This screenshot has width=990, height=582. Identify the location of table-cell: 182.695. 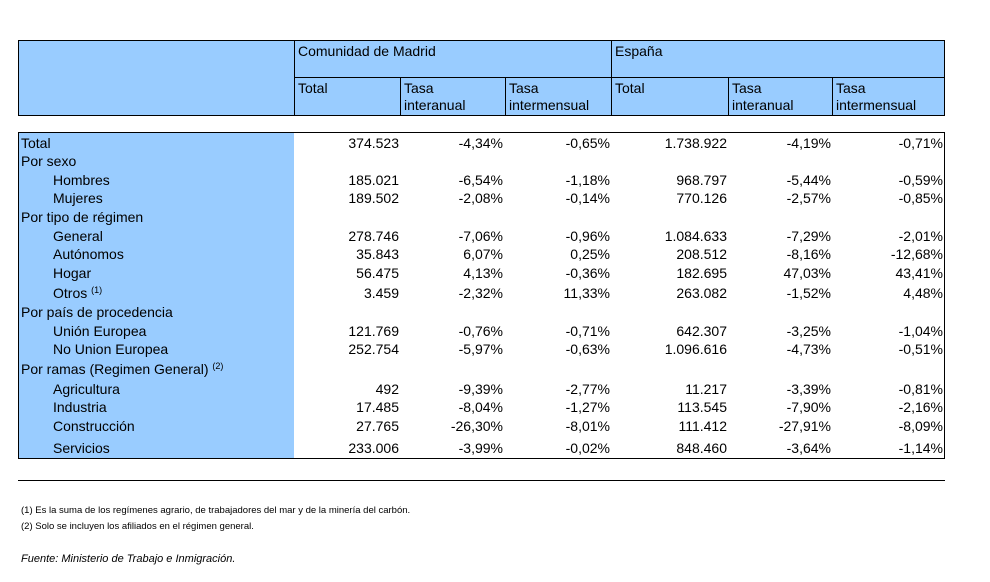
(701, 273).